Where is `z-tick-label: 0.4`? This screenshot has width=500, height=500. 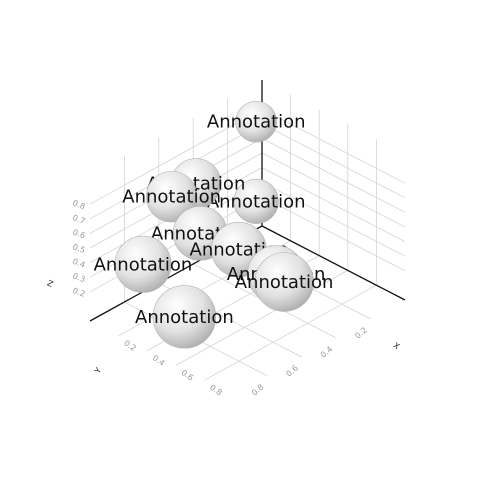 z-tick-label: 0.4 is located at coordinates (78, 263).